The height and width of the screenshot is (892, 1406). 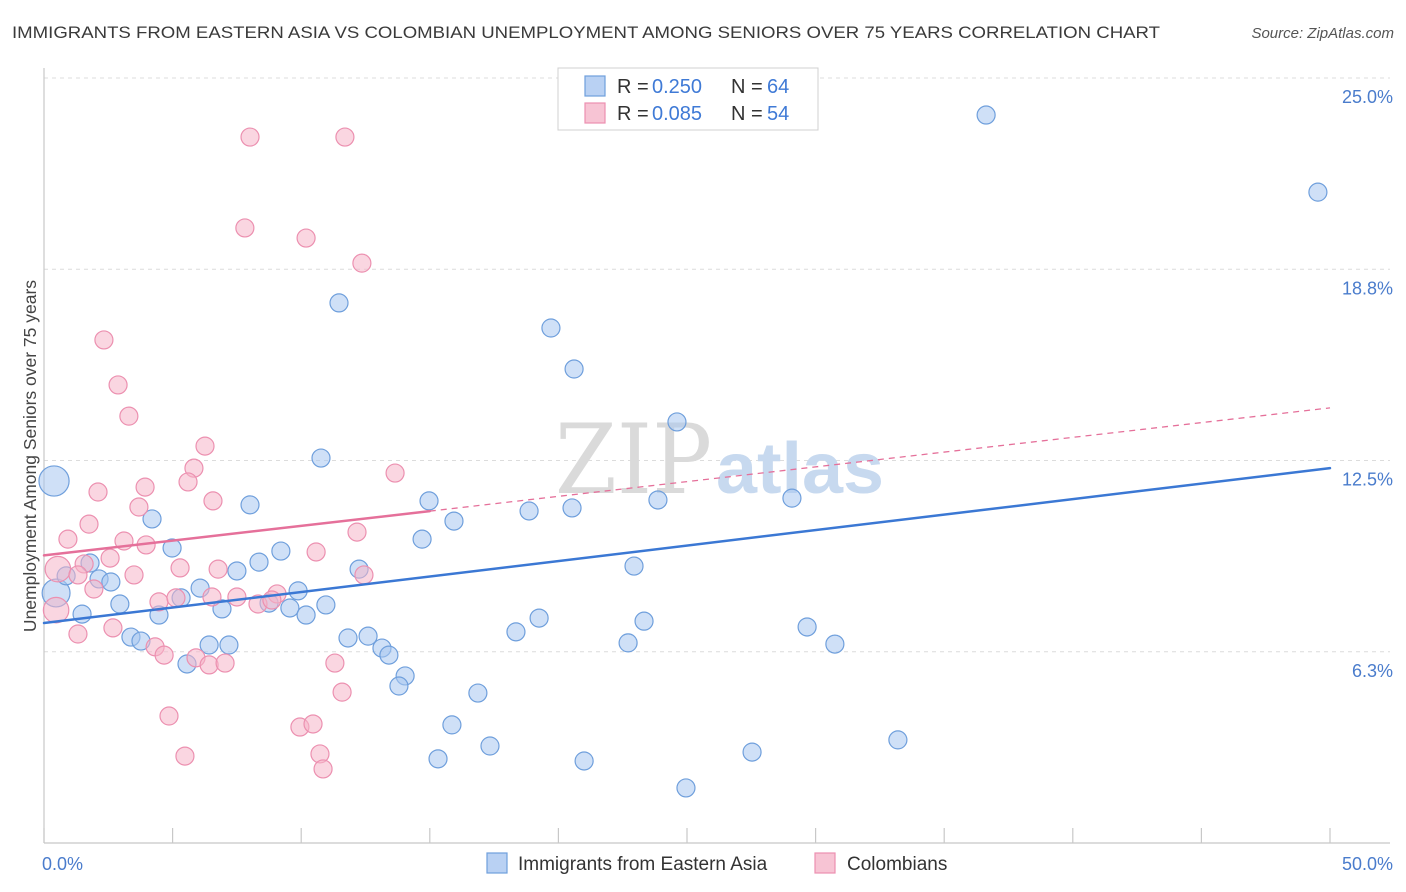 I want to click on stats-legend-n-label: N =, so click(x=747, y=87).